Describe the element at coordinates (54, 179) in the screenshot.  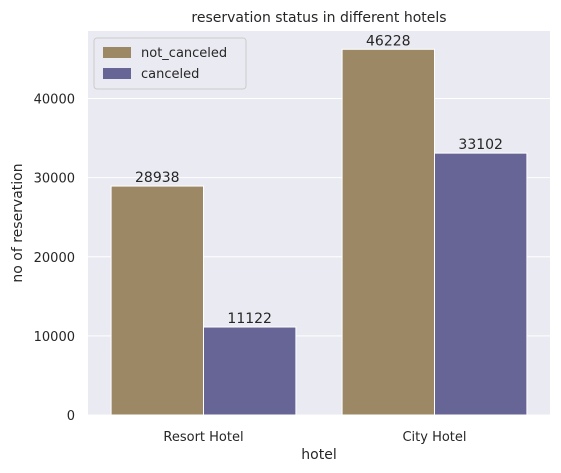
I see `y-tick-label: 30000` at that location.